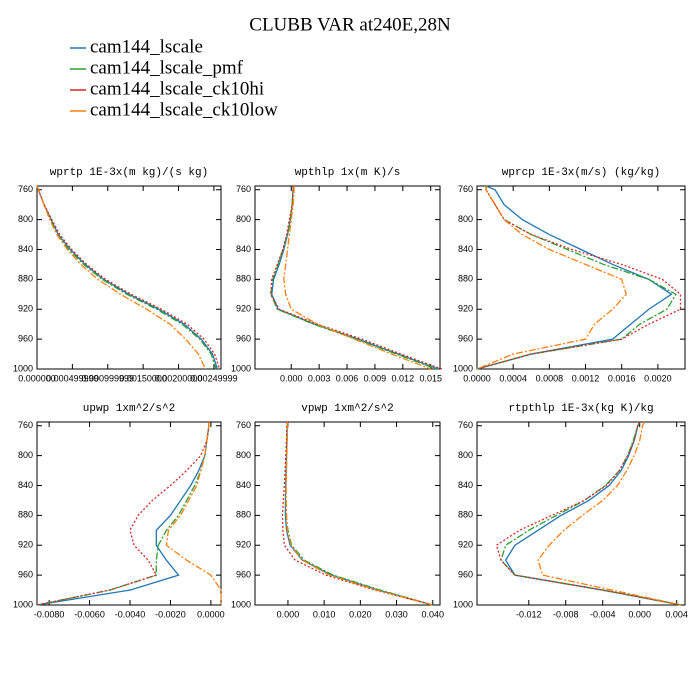 The height and width of the screenshot is (700, 700). I want to click on x-tick-label: -0.008, so click(566, 614).